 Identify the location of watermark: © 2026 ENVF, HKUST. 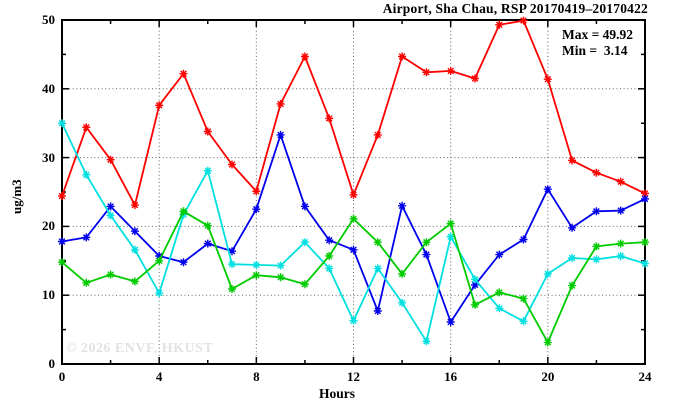
(140, 348).